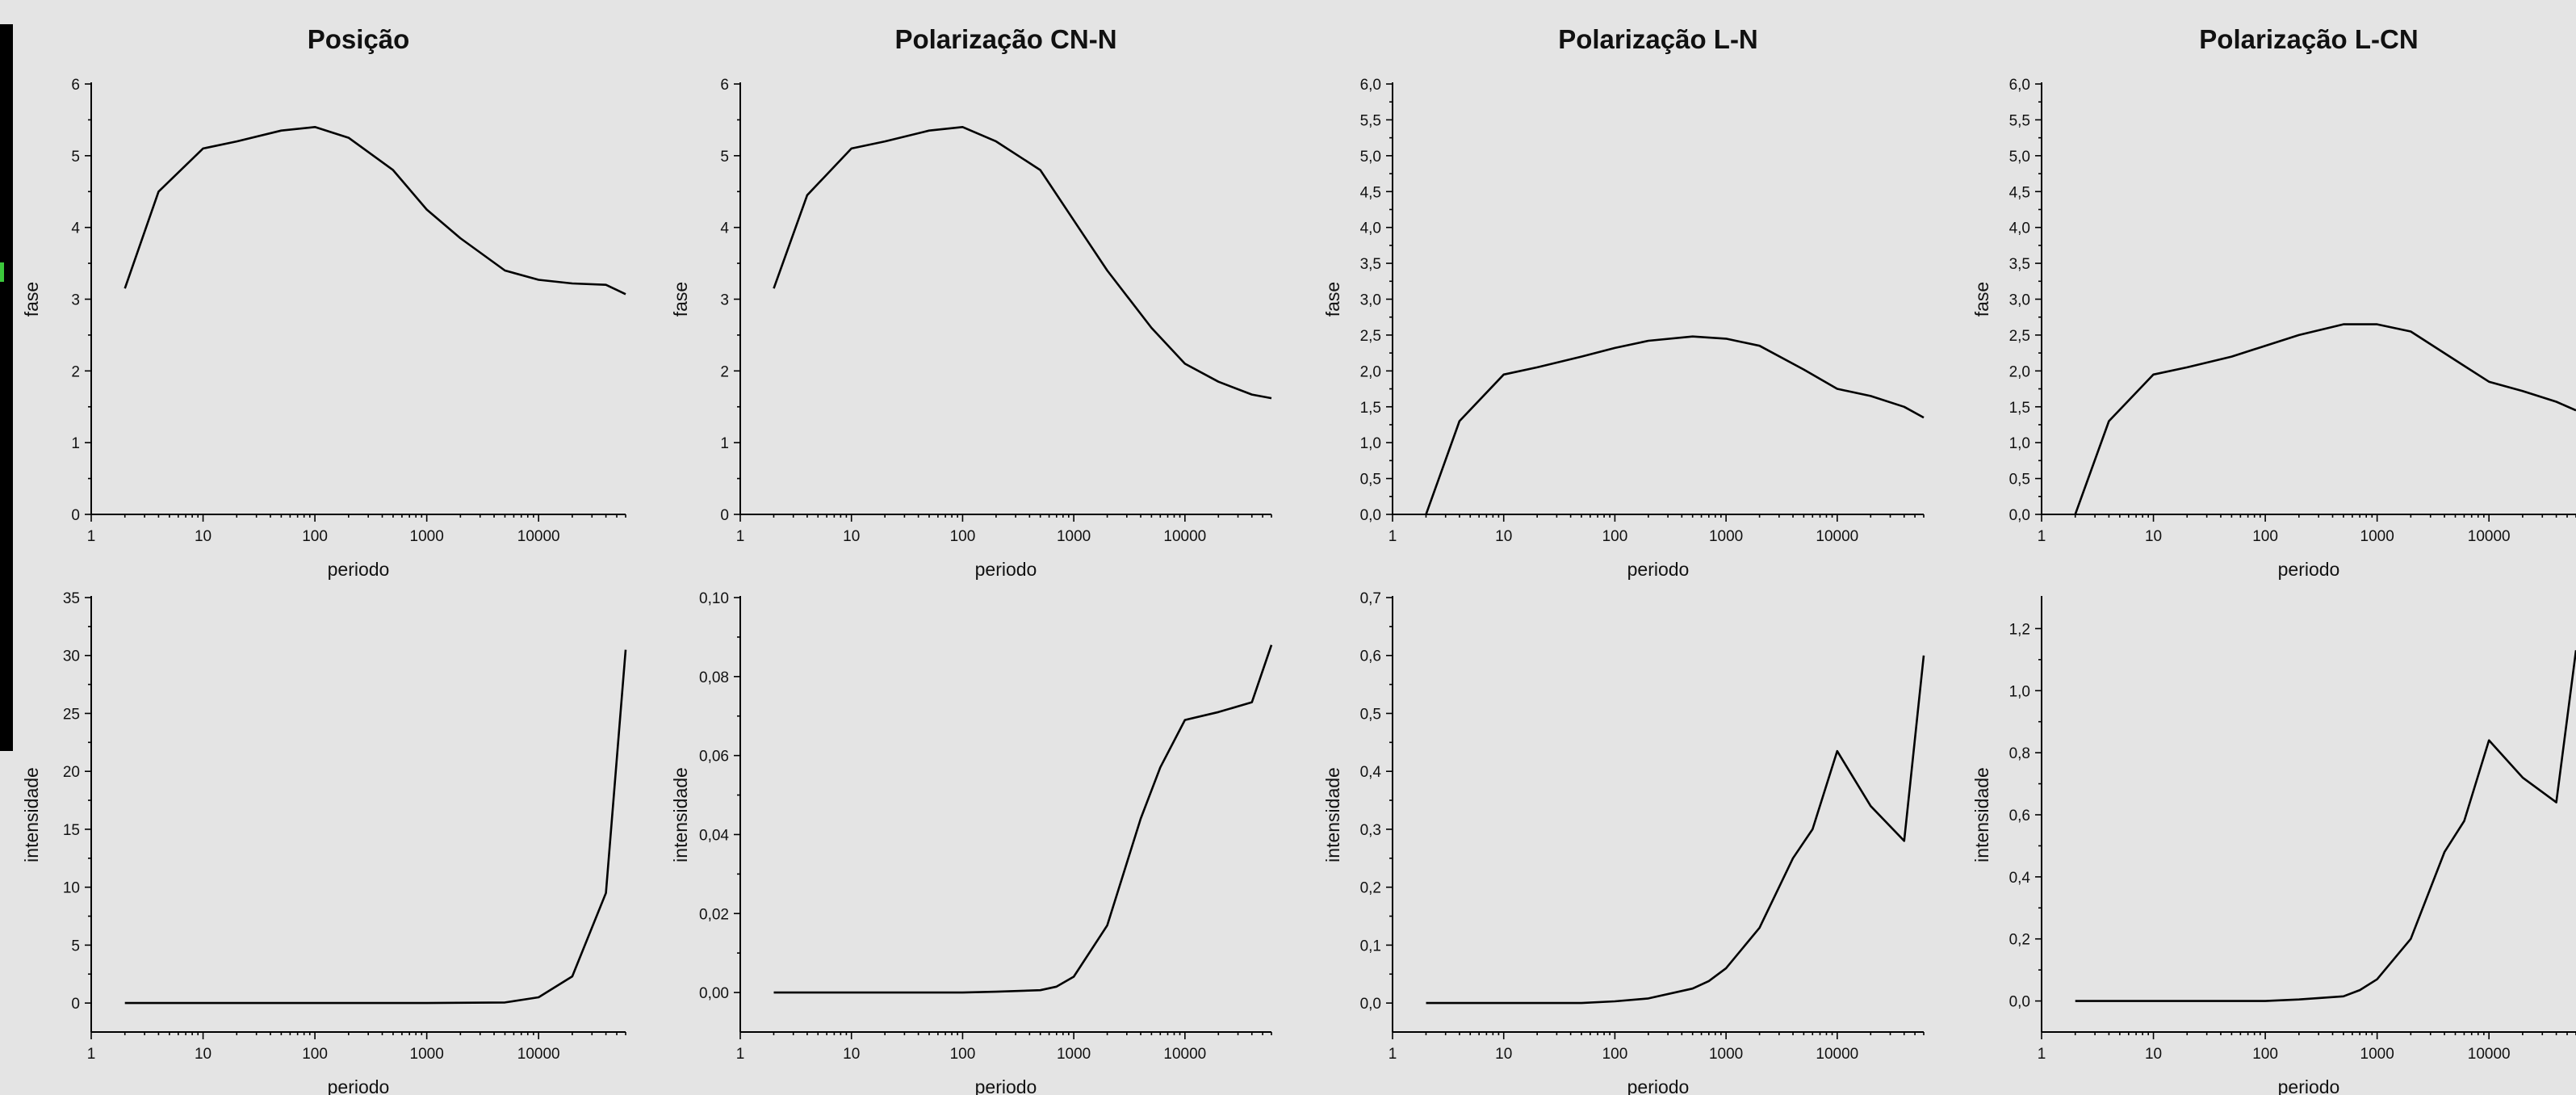 The width and height of the screenshot is (2576, 1095). What do you see at coordinates (714, 993) in the screenshot?
I see `y-tick-label: 0,00` at bounding box center [714, 993].